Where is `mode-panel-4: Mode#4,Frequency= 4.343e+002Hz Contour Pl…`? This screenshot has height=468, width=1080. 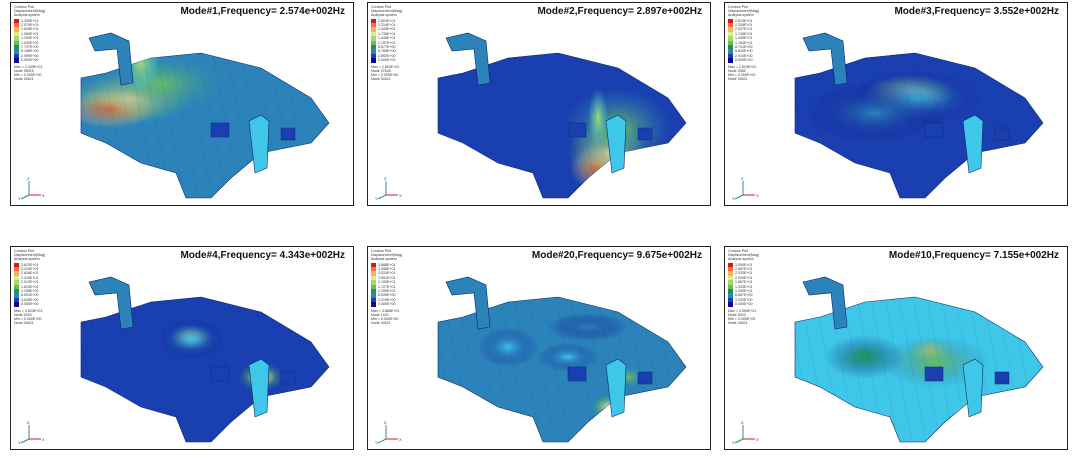 mode-panel-4: Mode#4,Frequency= 4.343e+002Hz Contour Pl… is located at coordinates (182, 348).